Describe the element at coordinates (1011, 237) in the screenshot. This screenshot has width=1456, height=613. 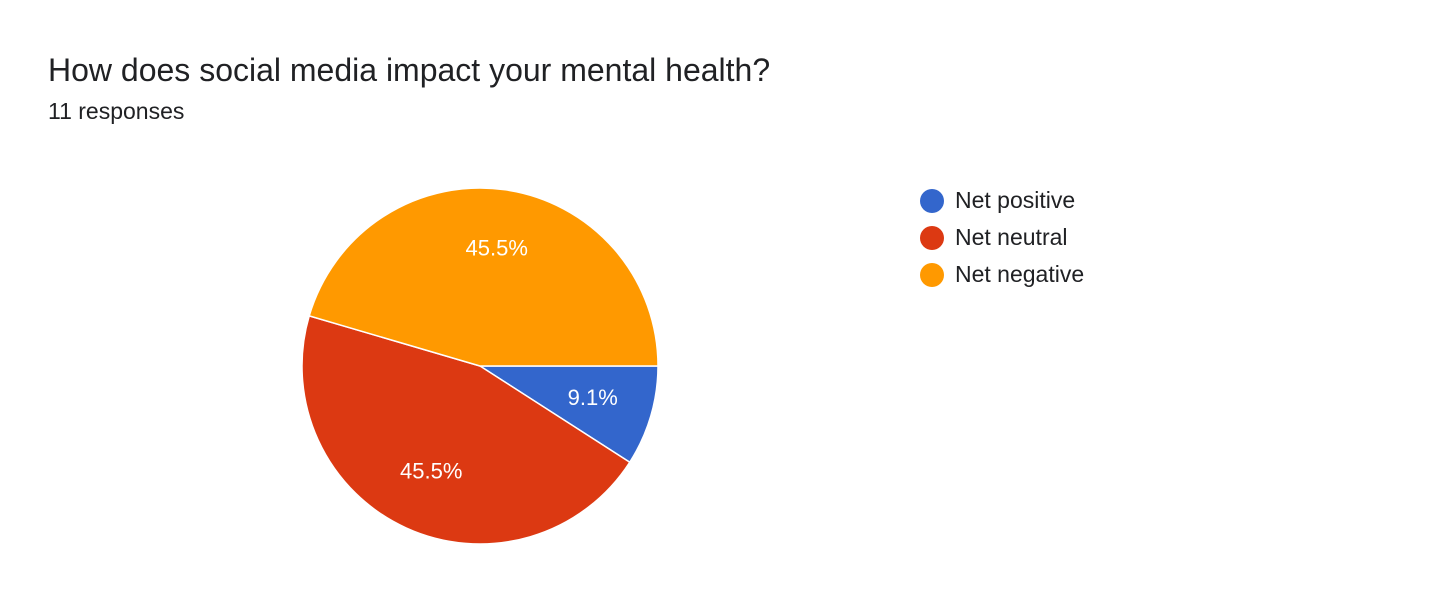
I see `legend-label: Net neutral` at that location.